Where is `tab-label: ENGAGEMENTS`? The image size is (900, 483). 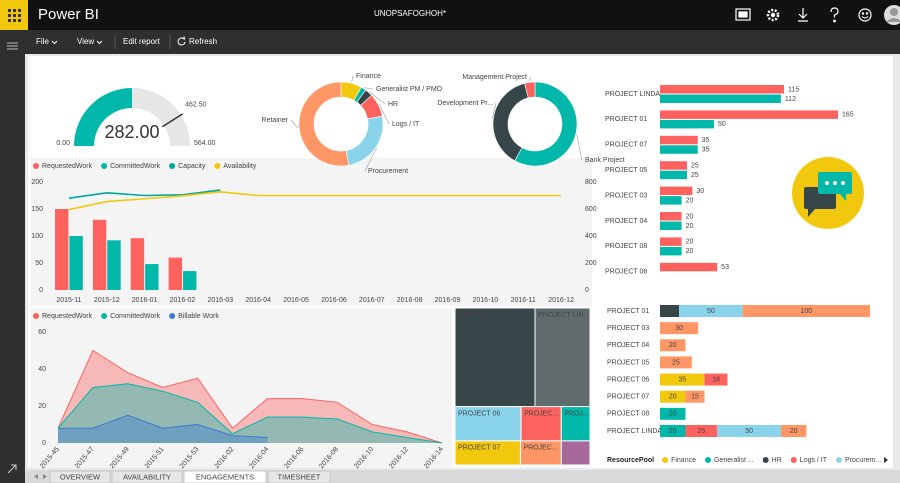
tab-label: ENGAGEMENTS is located at coordinates (225, 476).